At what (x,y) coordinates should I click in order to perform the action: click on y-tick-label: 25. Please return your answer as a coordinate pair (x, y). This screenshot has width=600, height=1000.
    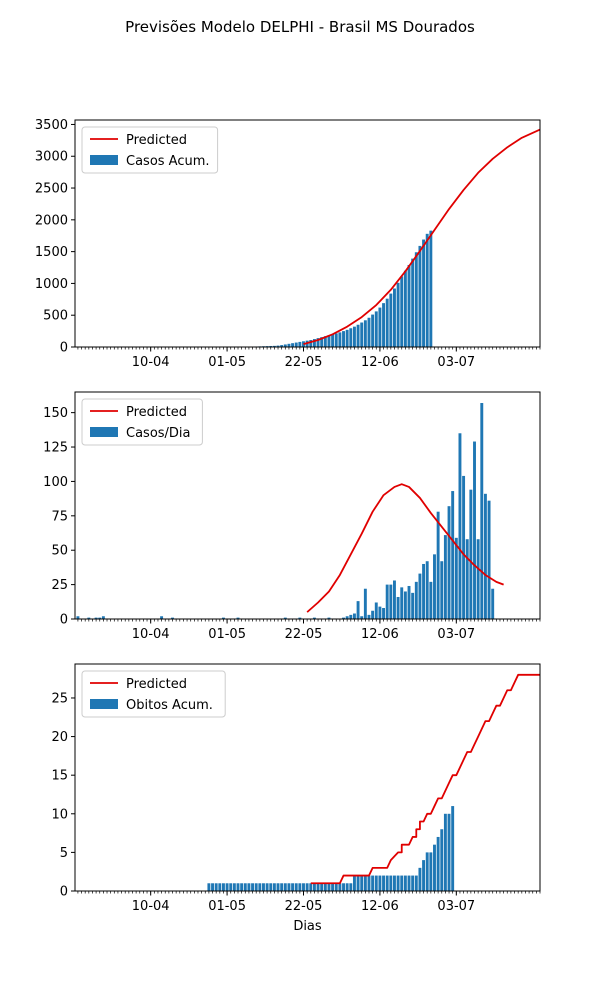
    Looking at the image, I should click on (59, 698).